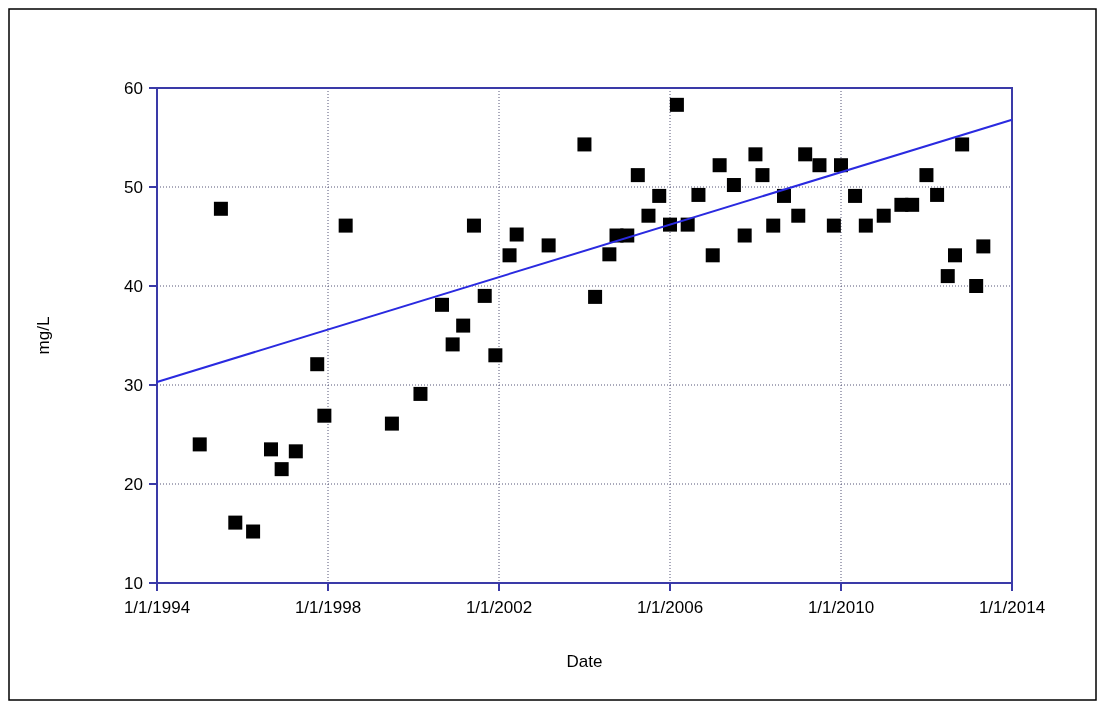 The width and height of the screenshot is (1105, 709). Describe the element at coordinates (499, 607) in the screenshot. I see `x-tick-label: 1/1/2002` at that location.